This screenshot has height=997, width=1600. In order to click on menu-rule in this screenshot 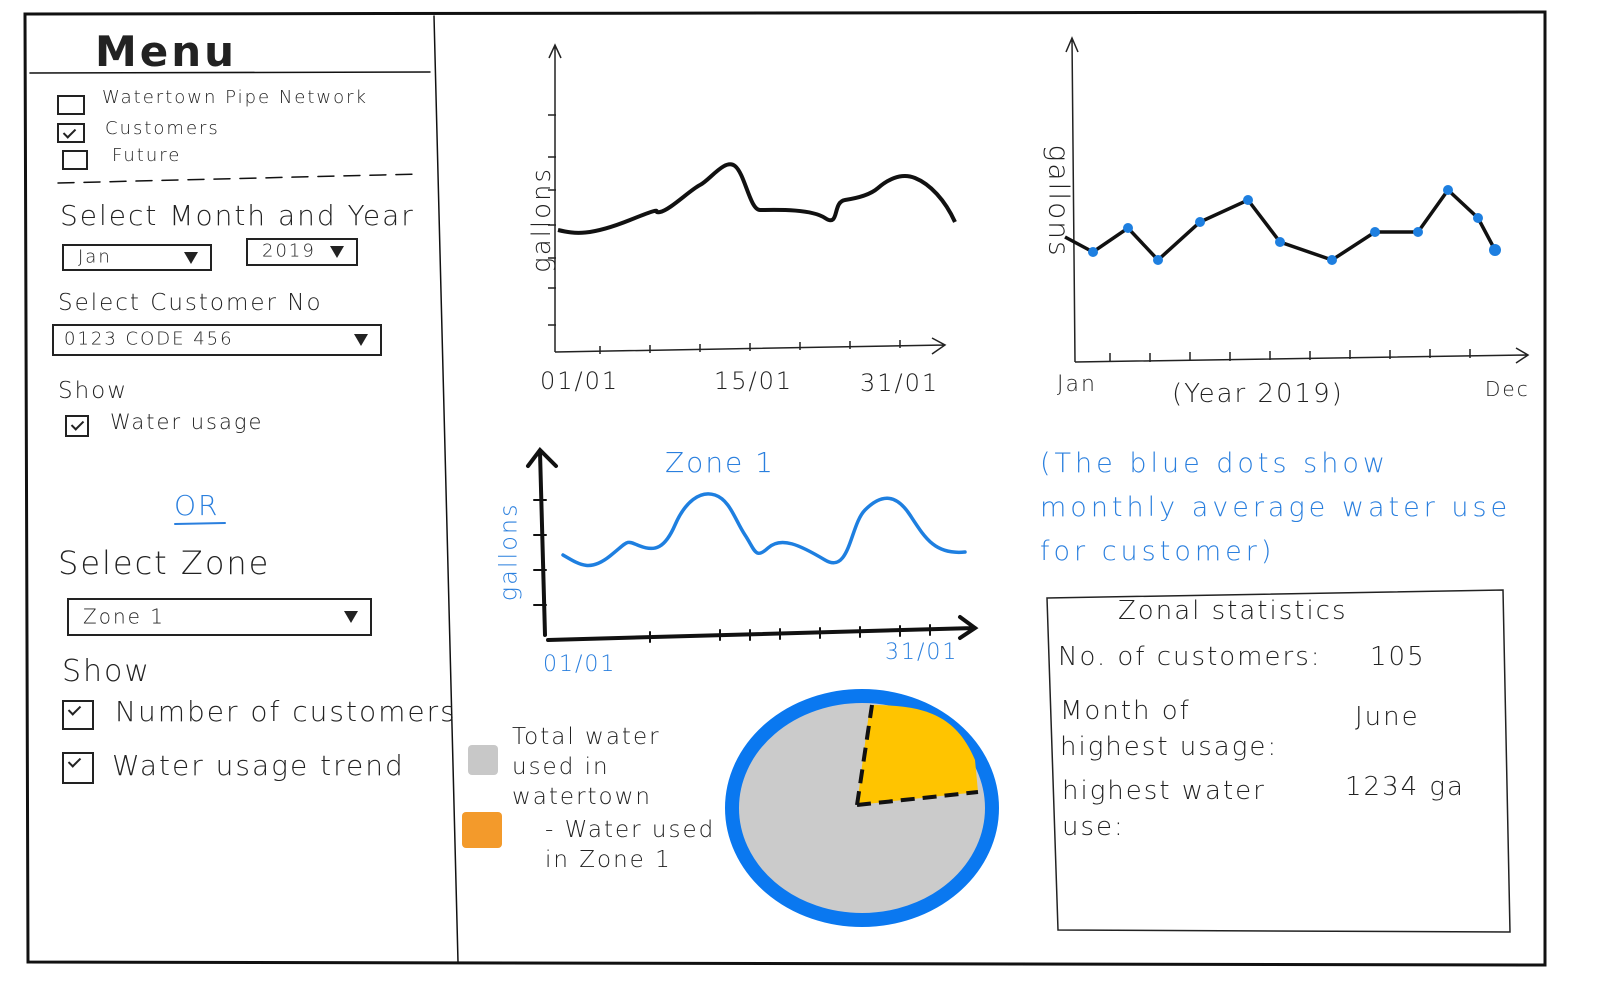, I will do `click(230, 72)`.